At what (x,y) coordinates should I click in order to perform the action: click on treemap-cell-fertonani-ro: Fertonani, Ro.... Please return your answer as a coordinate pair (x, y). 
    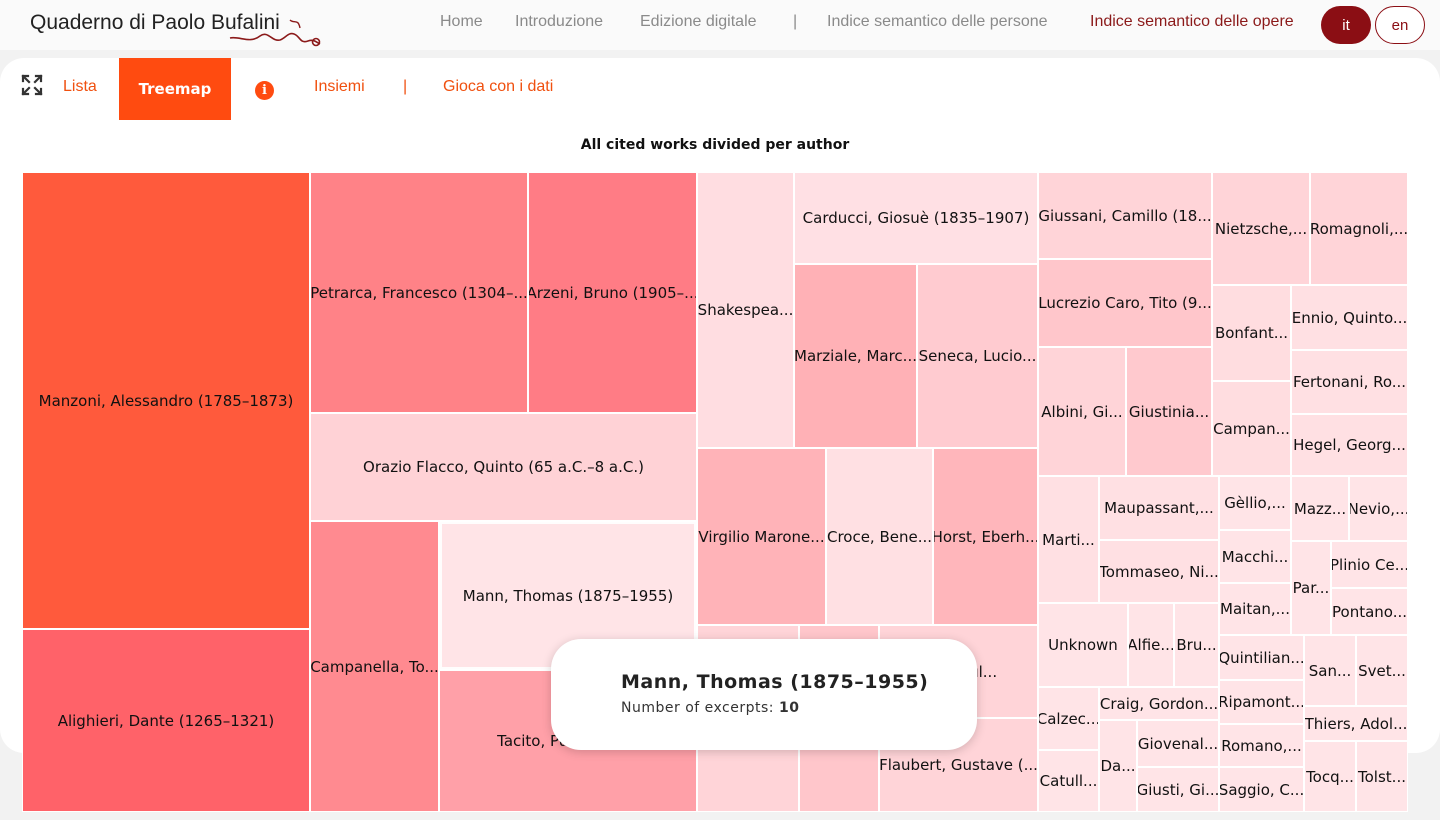
    Looking at the image, I should click on (1349, 382).